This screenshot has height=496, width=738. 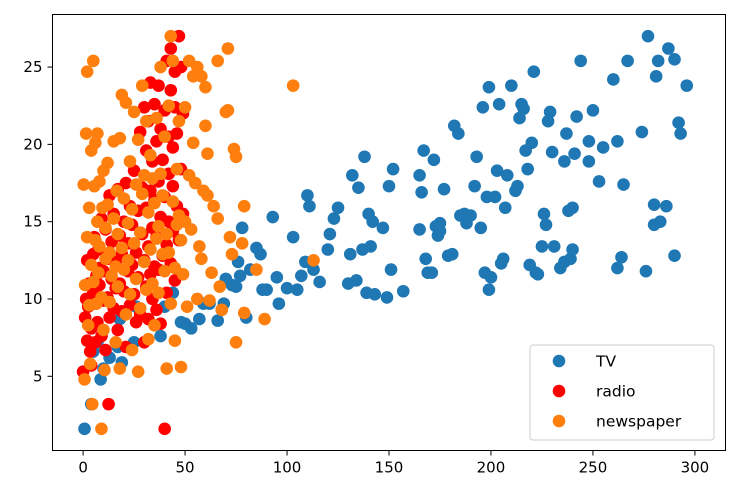 What do you see at coordinates (593, 468) in the screenshot?
I see `x-tick-label: 250` at bounding box center [593, 468].